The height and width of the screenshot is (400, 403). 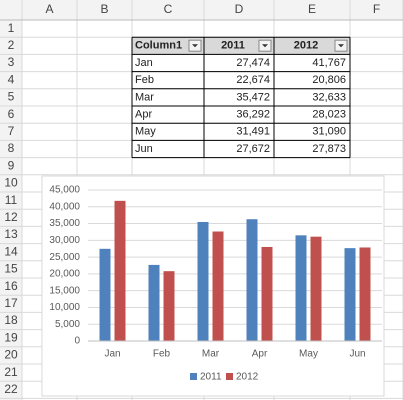 I want to click on row-header: 17, so click(x=11, y=303).